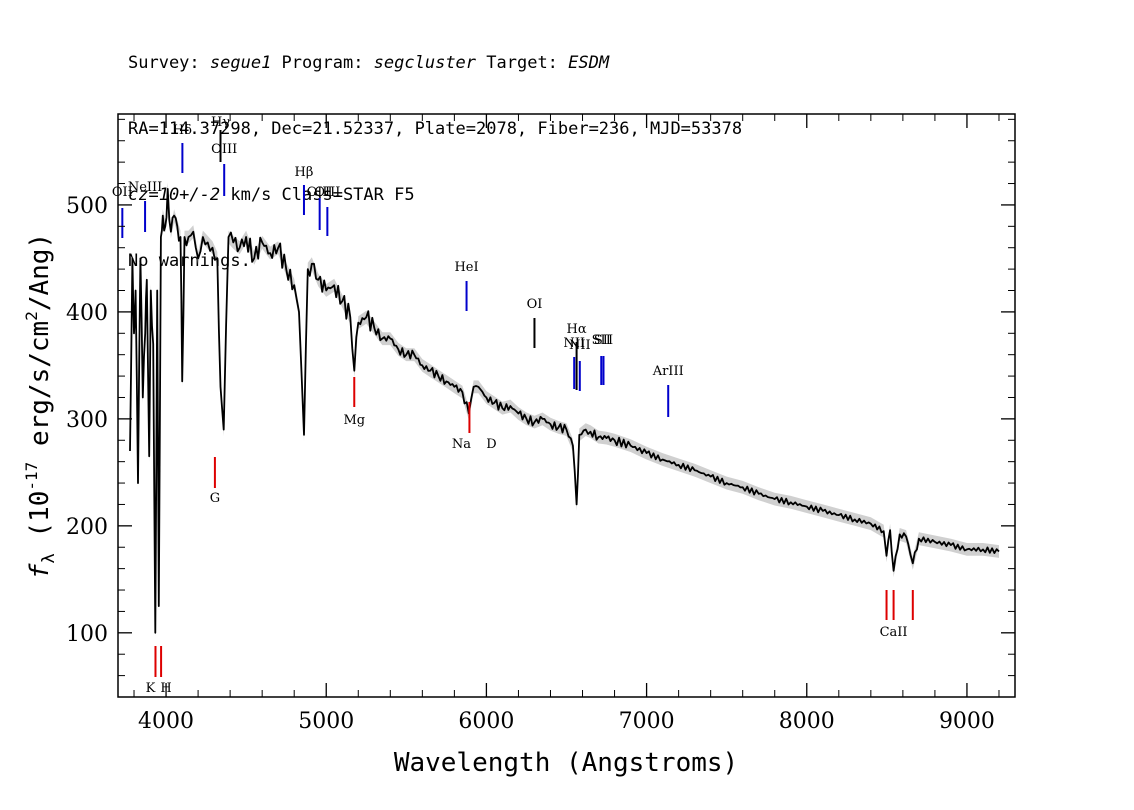 The height and width of the screenshot is (810, 1134). What do you see at coordinates (87, 420) in the screenshot?
I see `y-tick-label: 300` at bounding box center [87, 420].